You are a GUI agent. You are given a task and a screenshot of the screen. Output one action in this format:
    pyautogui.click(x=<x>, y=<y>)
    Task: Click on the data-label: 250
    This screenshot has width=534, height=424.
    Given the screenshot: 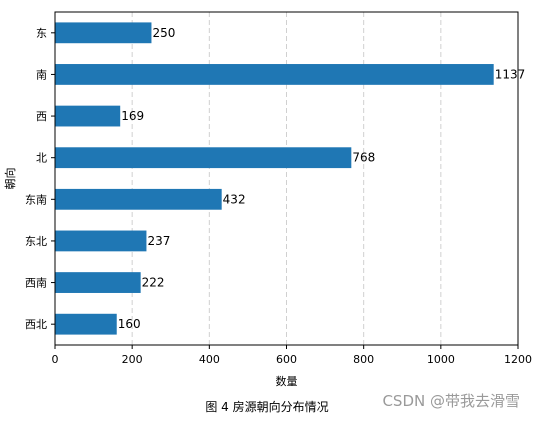 What is the action you would take?
    pyautogui.click(x=163, y=33)
    